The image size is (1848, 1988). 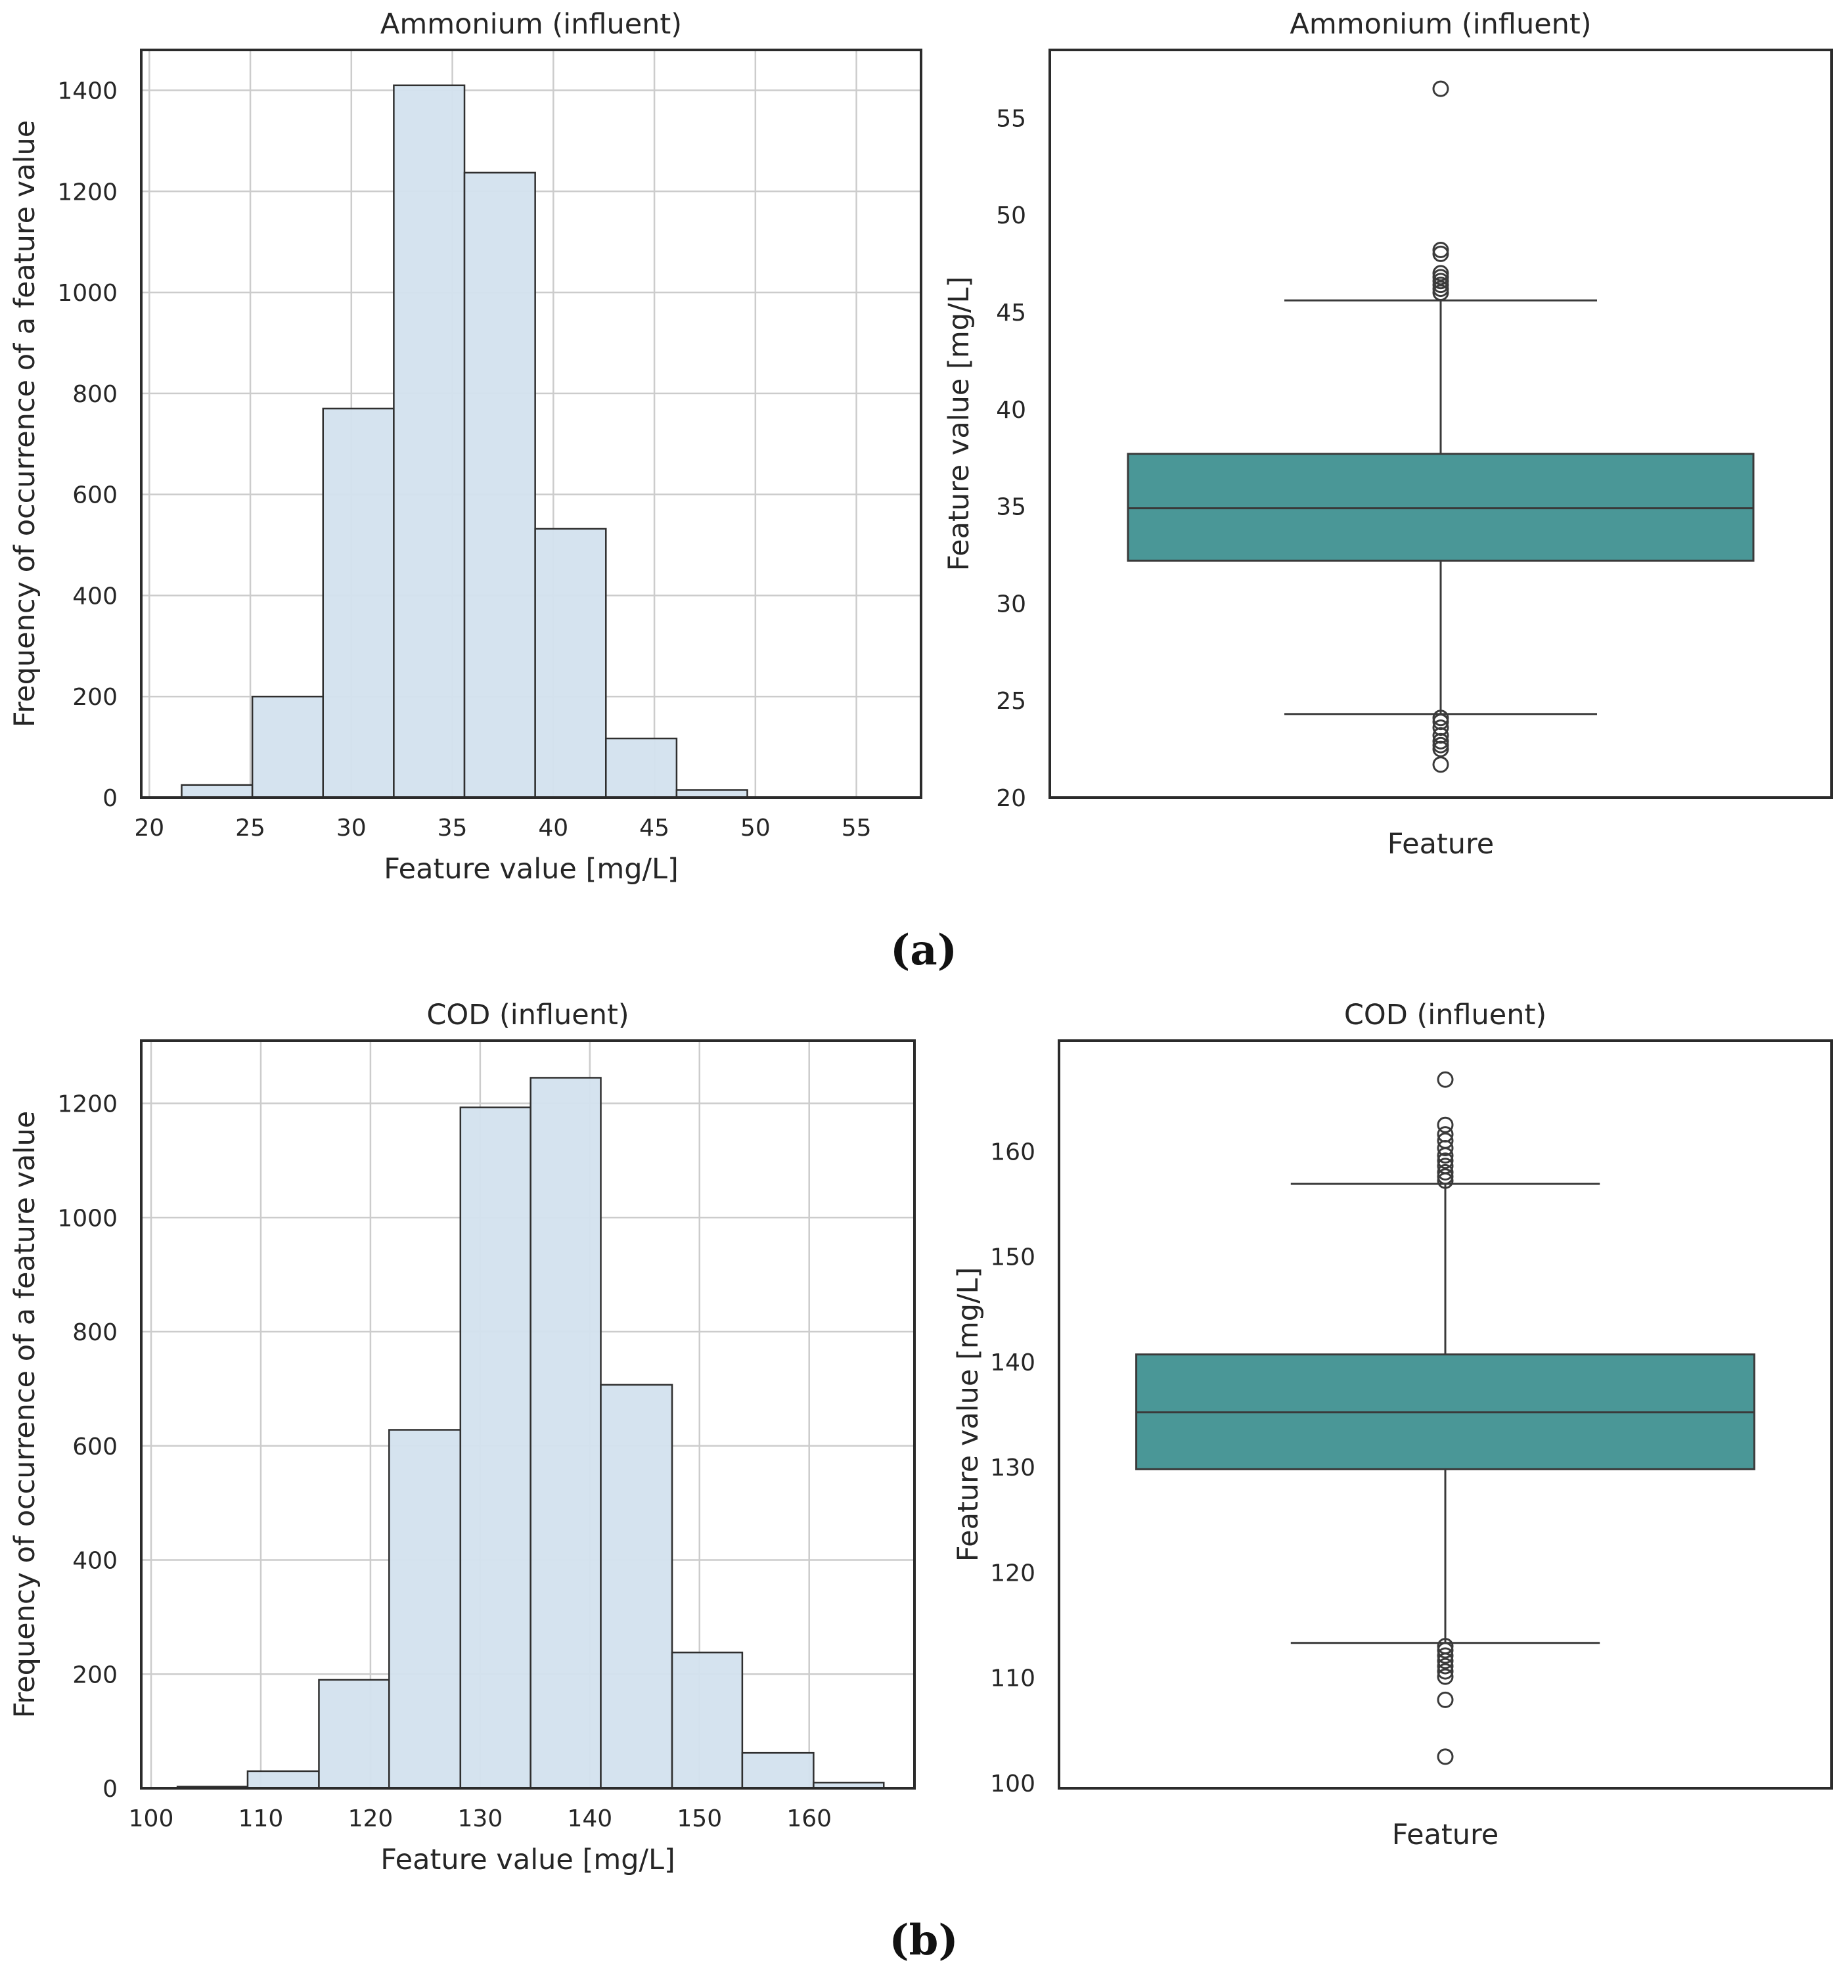 I want to click on y-tick-label: 55, so click(x=1011, y=118).